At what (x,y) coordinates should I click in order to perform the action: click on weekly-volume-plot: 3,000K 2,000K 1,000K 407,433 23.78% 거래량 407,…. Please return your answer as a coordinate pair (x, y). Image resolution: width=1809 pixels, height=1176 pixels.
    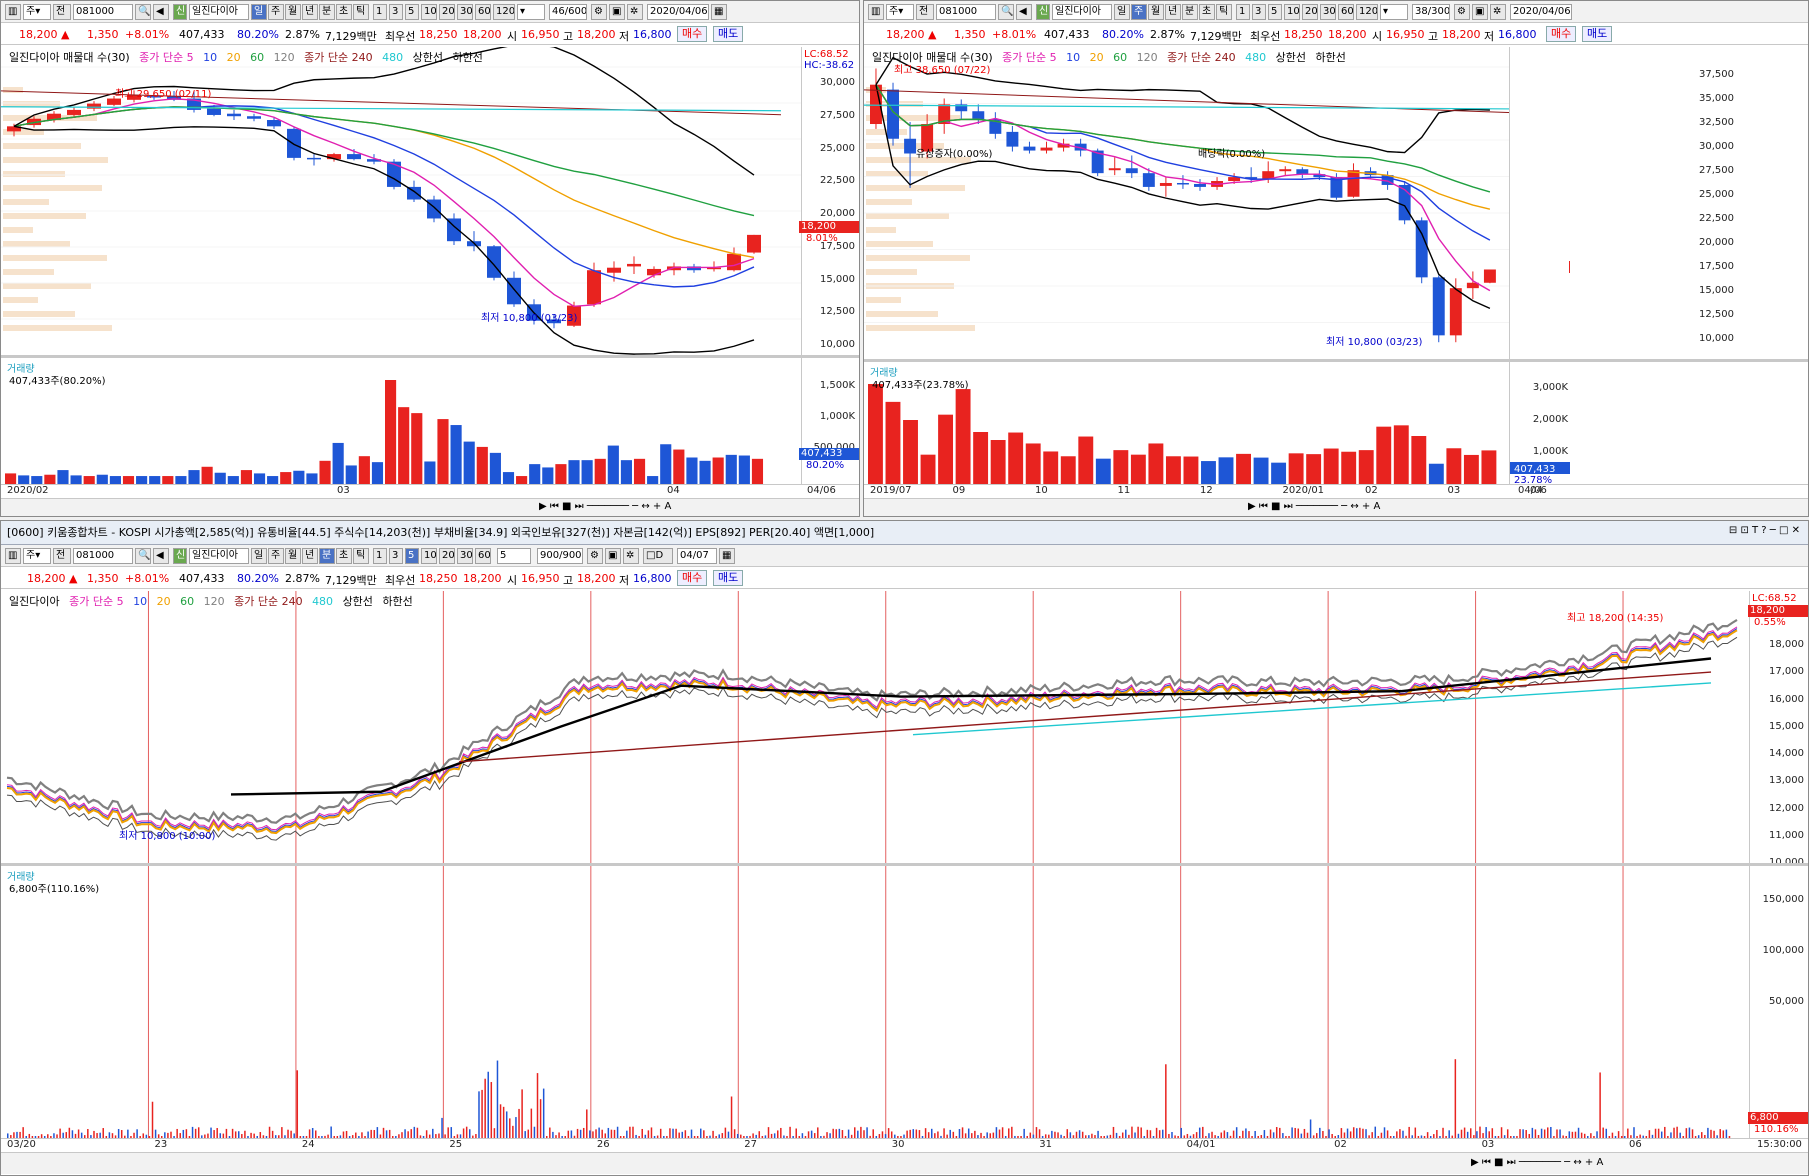
    Looking at the image, I should click on (1305, 423).